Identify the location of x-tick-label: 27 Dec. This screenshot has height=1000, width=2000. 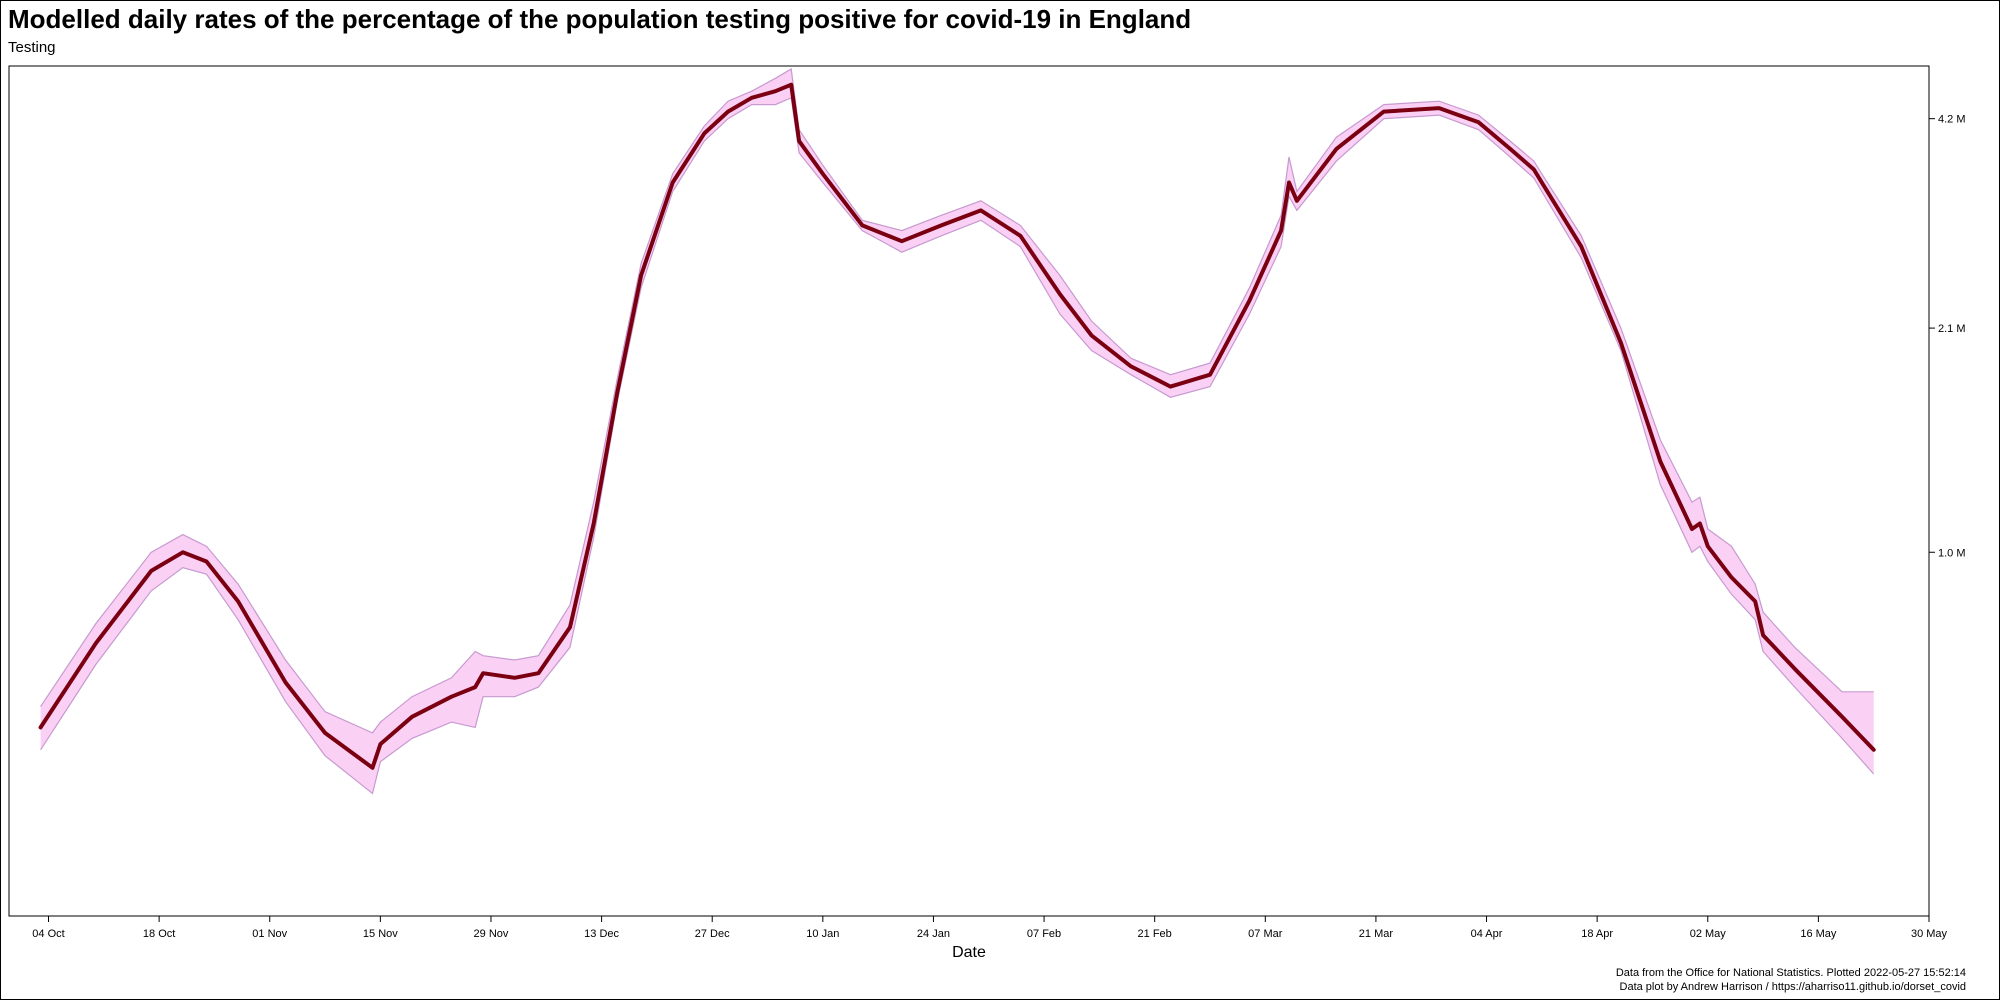
(712, 934).